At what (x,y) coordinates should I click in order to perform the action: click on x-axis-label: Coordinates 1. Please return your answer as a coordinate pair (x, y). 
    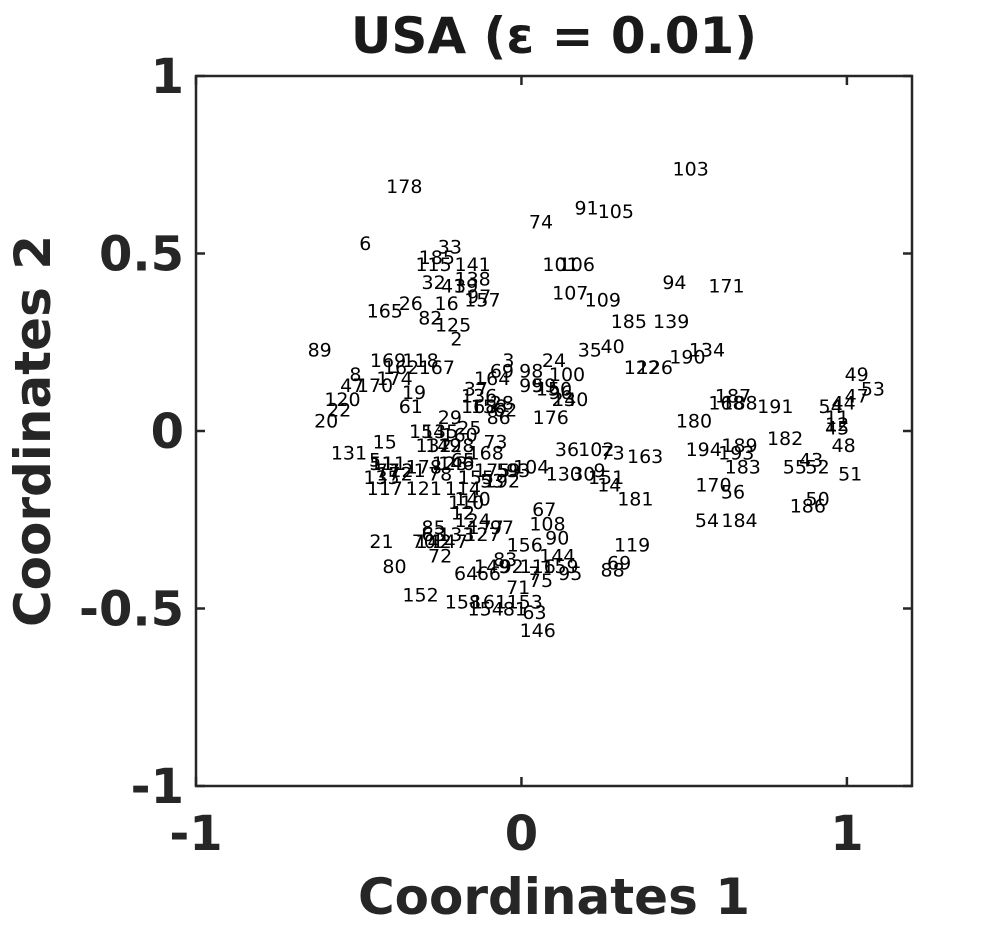
    Looking at the image, I should click on (554, 897).